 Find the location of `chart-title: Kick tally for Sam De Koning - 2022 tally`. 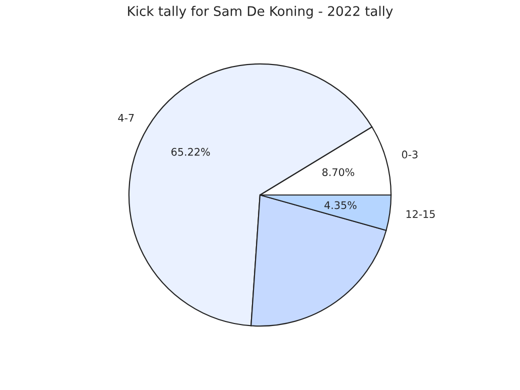

chart-title: Kick tally for Sam De Koning - 2022 tally is located at coordinates (260, 12).